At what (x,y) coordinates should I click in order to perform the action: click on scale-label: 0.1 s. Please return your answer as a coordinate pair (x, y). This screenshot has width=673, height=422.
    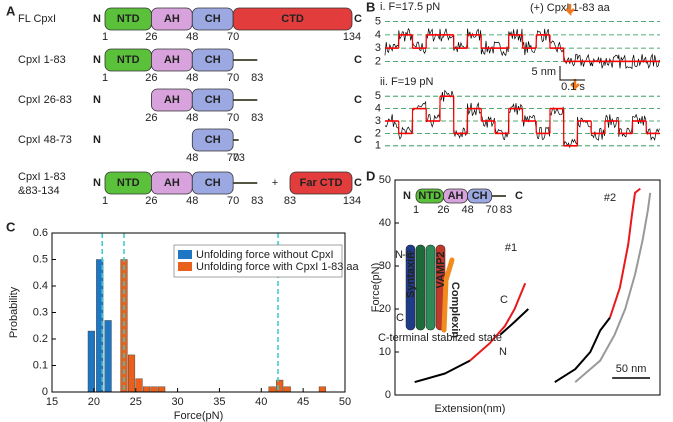
    Looking at the image, I should click on (573, 87).